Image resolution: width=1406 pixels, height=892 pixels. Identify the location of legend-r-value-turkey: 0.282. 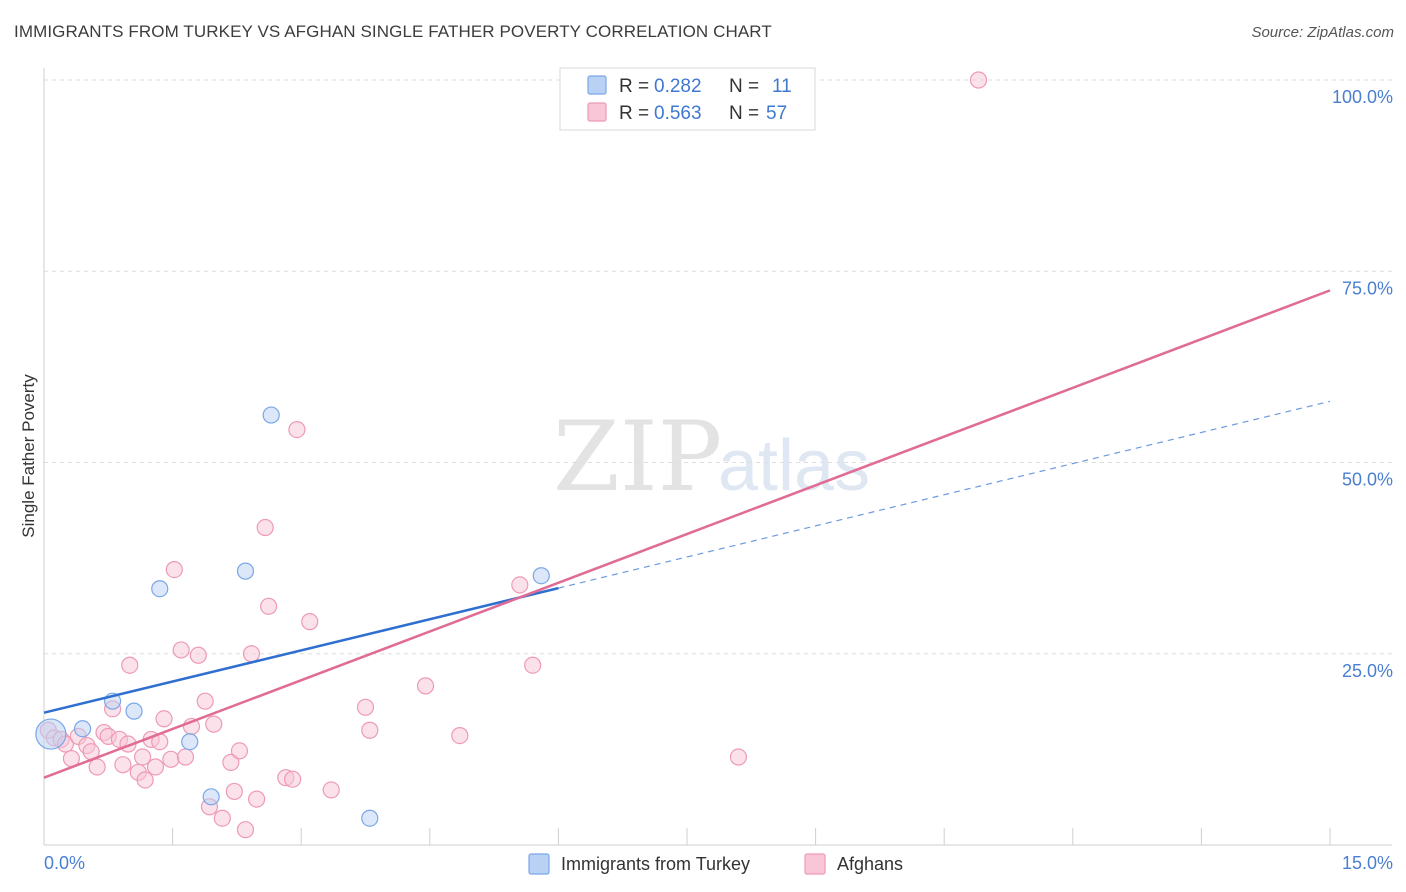
(678, 86).